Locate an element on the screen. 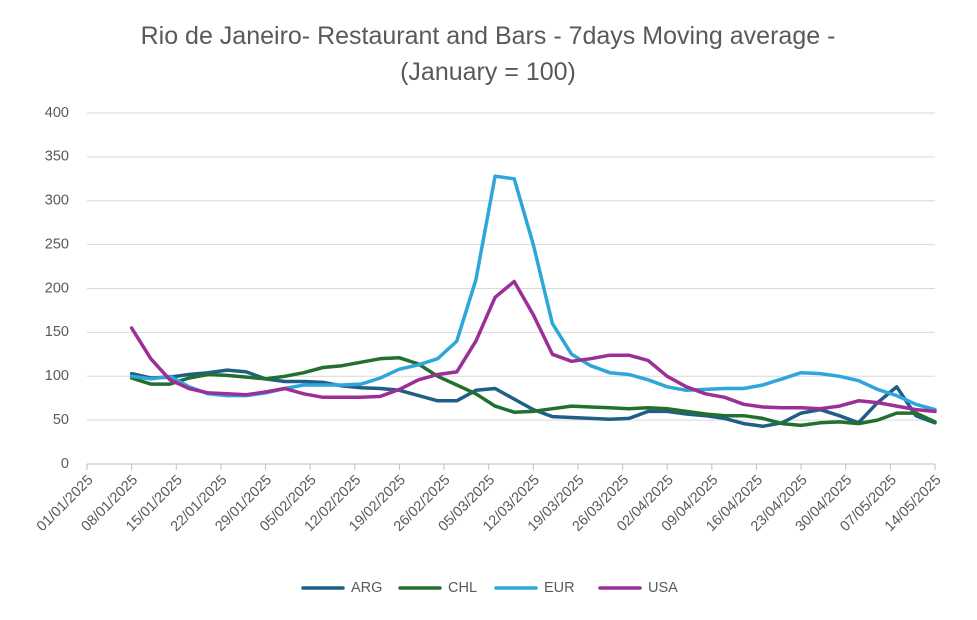 This screenshot has height=620, width=977. legend-label: CHL is located at coordinates (462, 588).